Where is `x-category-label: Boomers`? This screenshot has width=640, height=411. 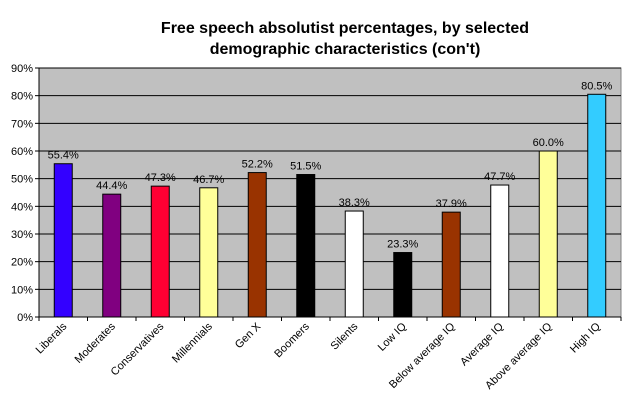 x-category-label: Boomers is located at coordinates (292, 340).